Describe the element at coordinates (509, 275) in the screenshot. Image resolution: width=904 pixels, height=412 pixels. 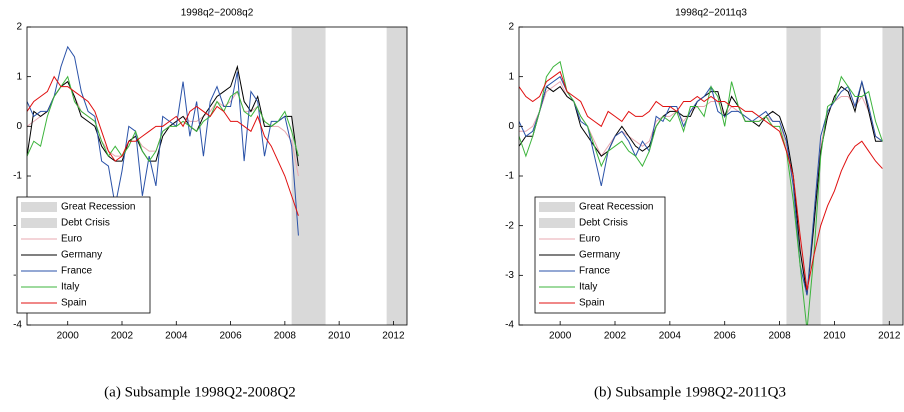
I see `y-tick-label: -3` at that location.